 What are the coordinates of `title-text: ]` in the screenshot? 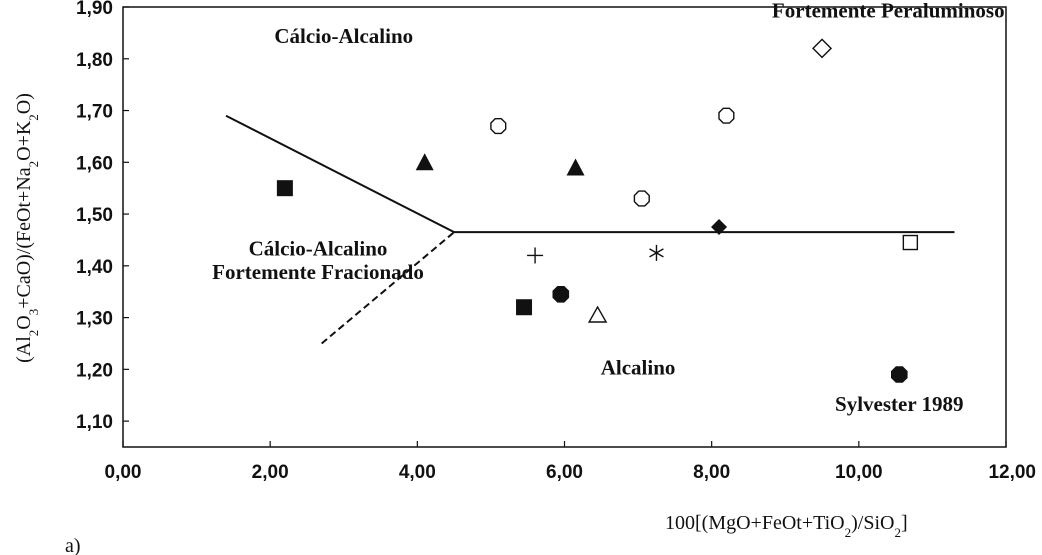 It's located at (904, 523).